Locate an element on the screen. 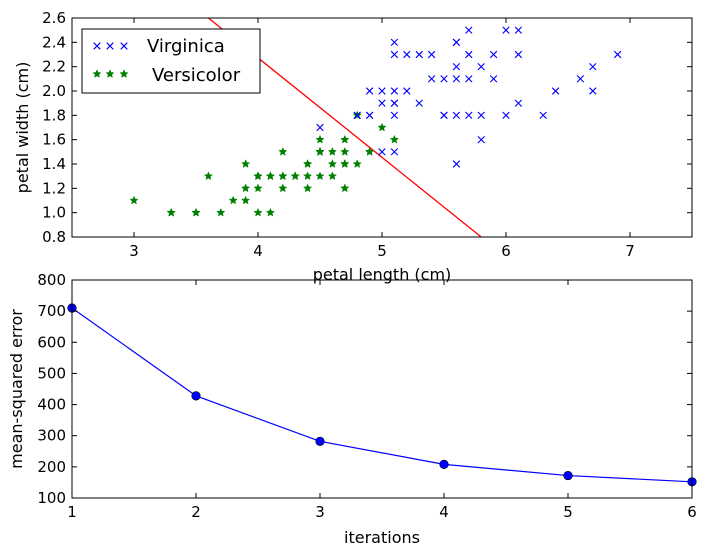 Image resolution: width=707 pixels, height=557 pixels. legend-versicolor-label: Versicolor is located at coordinates (196, 75).